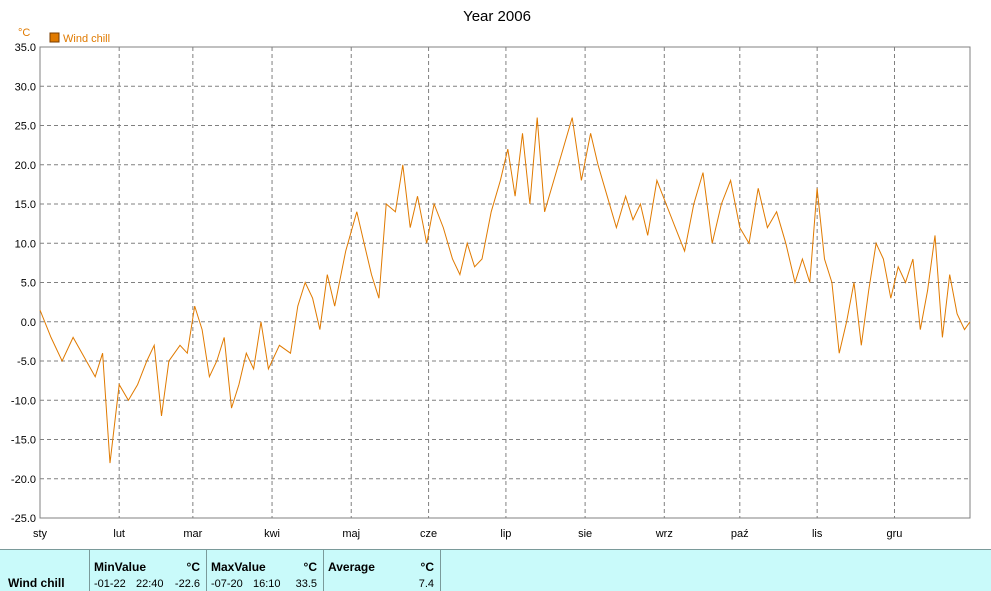 Image resolution: width=991 pixels, height=591 pixels. What do you see at coordinates (110, 584) in the screenshot?
I see `min-date: -01-22` at bounding box center [110, 584].